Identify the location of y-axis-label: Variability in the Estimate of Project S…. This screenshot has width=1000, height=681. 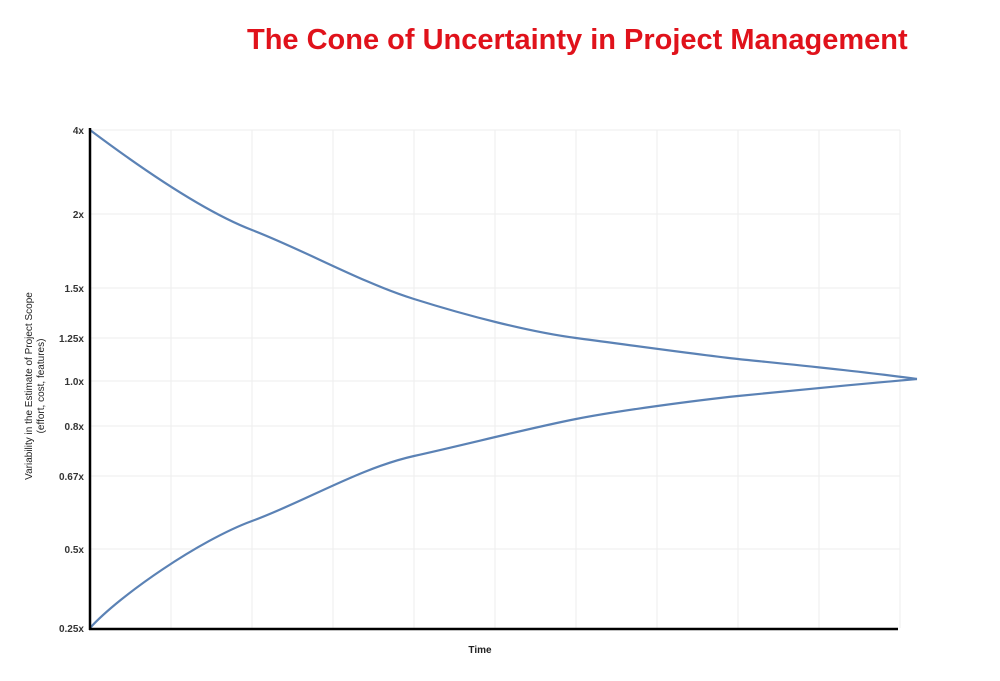
(35, 386).